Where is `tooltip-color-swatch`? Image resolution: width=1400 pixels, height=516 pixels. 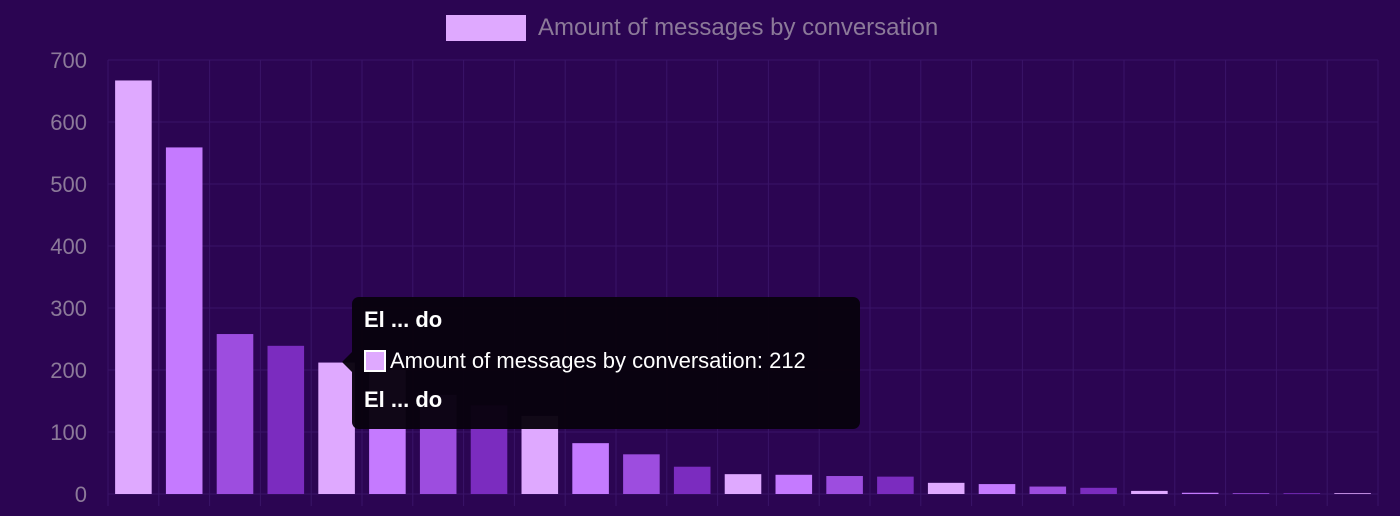
tooltip-color-swatch is located at coordinates (375, 361).